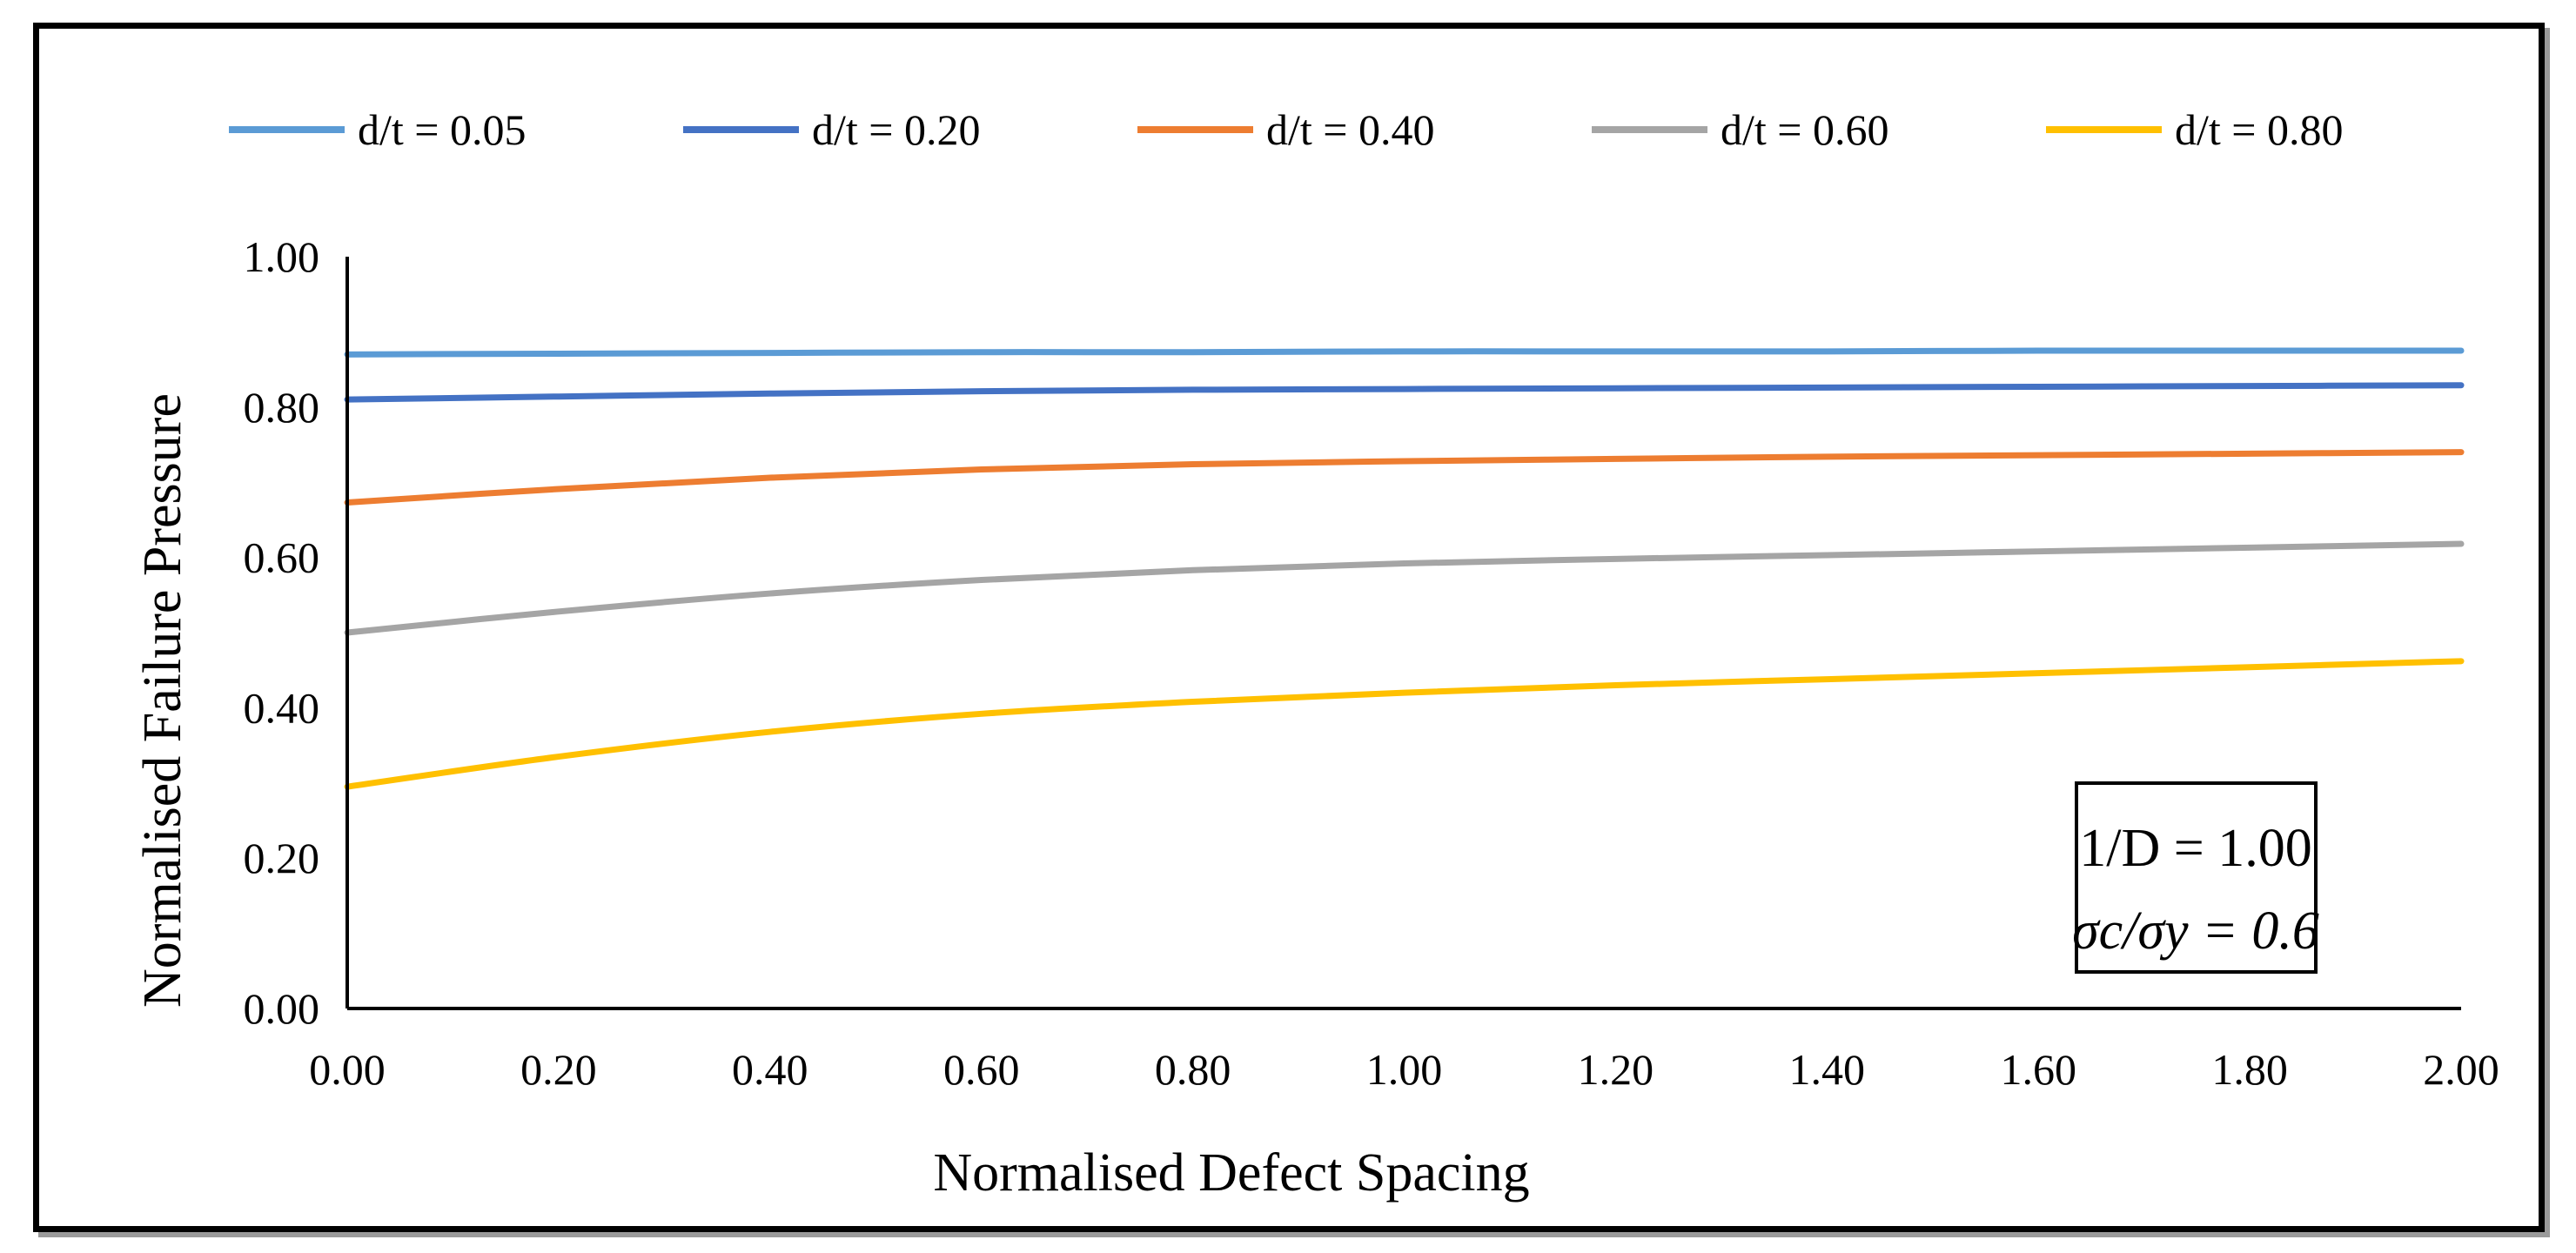  I want to click on y-tick-label: 1.00, so click(282, 256).